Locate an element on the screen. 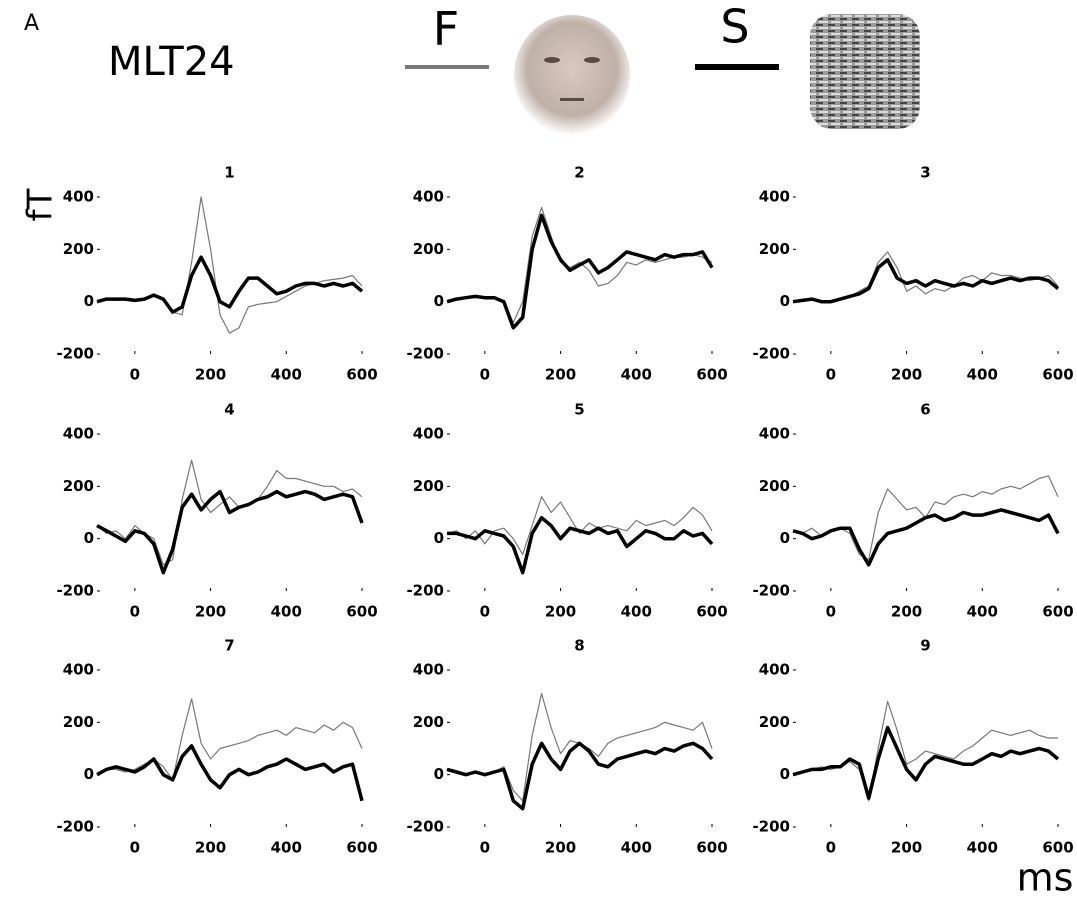  face-image is located at coordinates (572, 75).